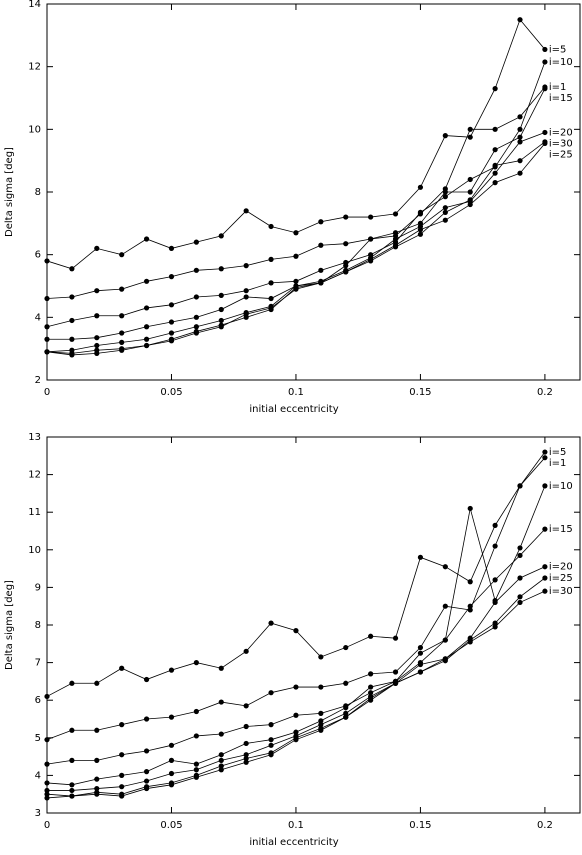  What do you see at coordinates (171, 825) in the screenshot?
I see `x-tick-label: 0.05` at bounding box center [171, 825].